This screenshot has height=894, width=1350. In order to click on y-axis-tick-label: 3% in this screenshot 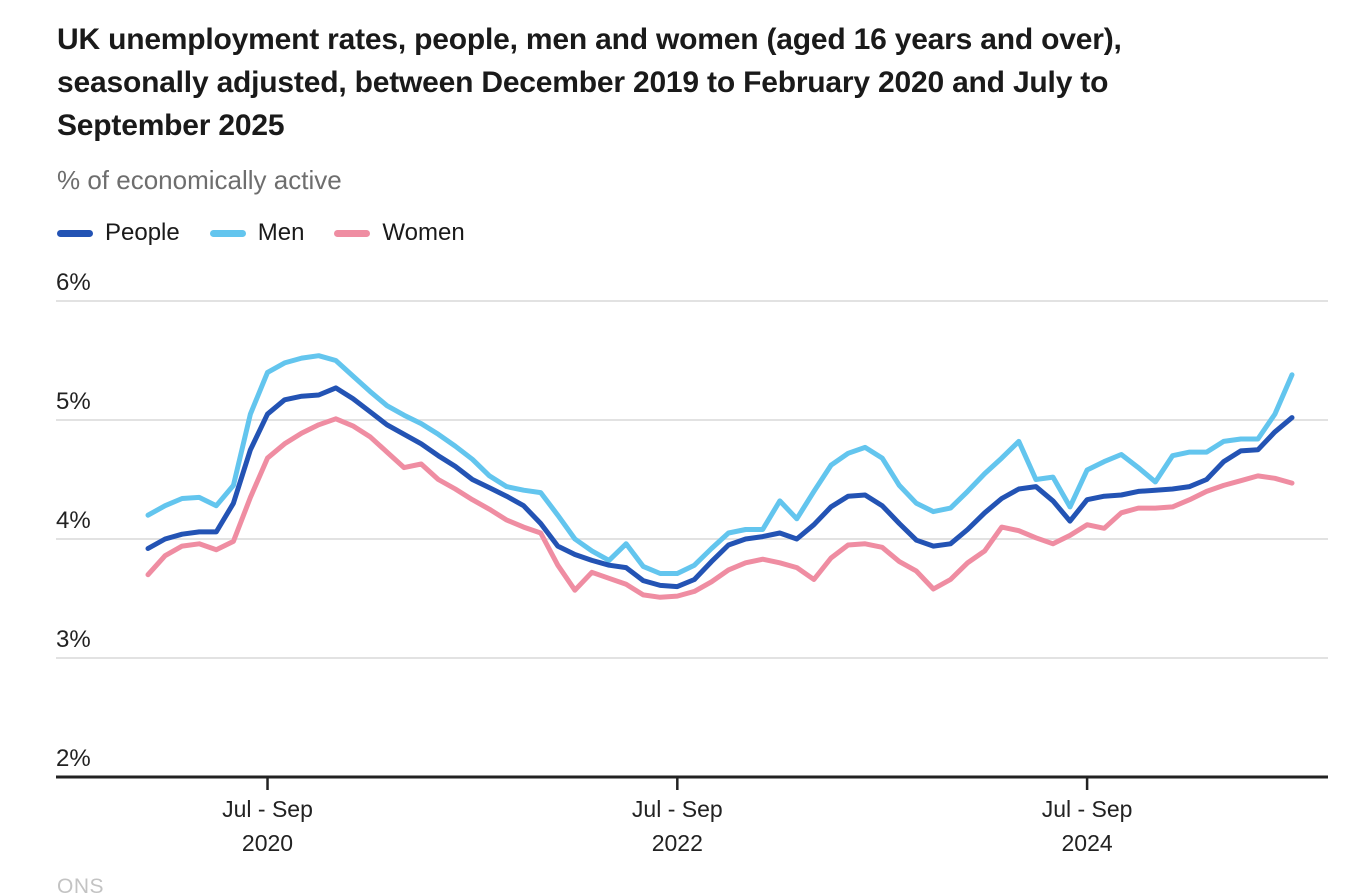, I will do `click(73, 639)`.